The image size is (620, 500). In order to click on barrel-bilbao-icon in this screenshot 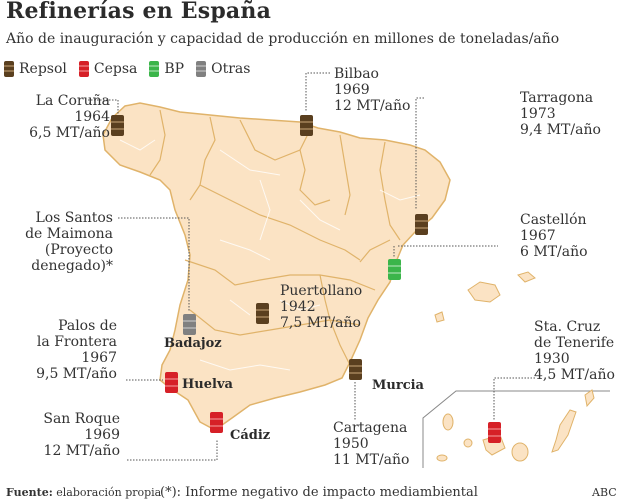, I will do `click(306, 125)`.